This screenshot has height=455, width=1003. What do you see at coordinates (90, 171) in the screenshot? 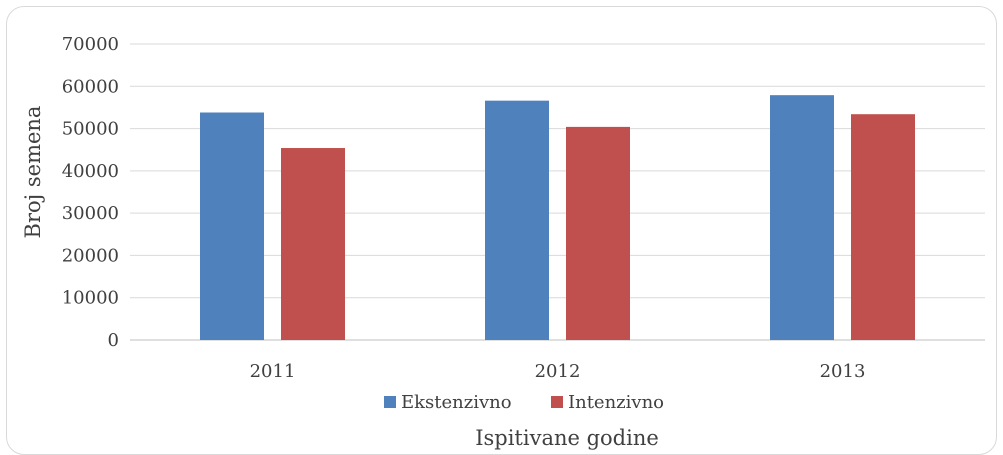
I see `y-tick-label: 40000` at bounding box center [90, 171].